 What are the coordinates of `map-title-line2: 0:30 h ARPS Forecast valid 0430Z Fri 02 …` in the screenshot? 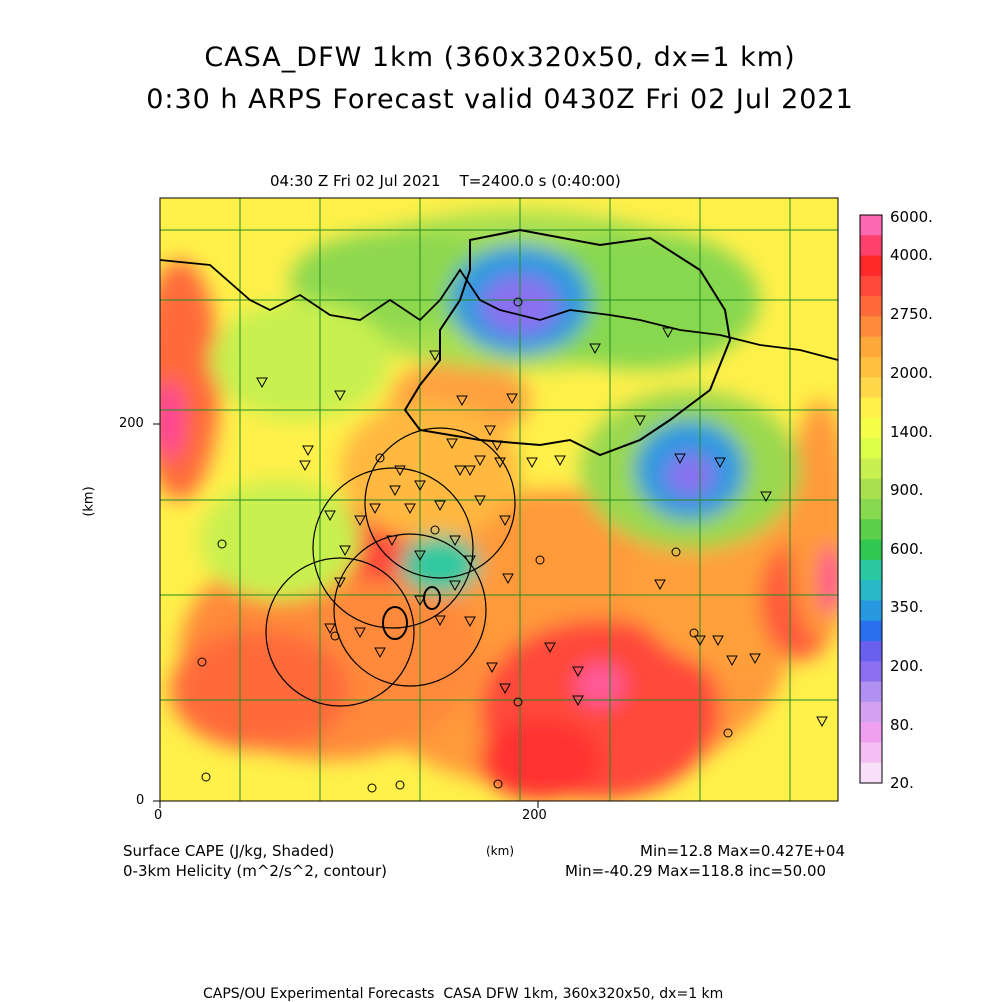 It's located at (500, 99).